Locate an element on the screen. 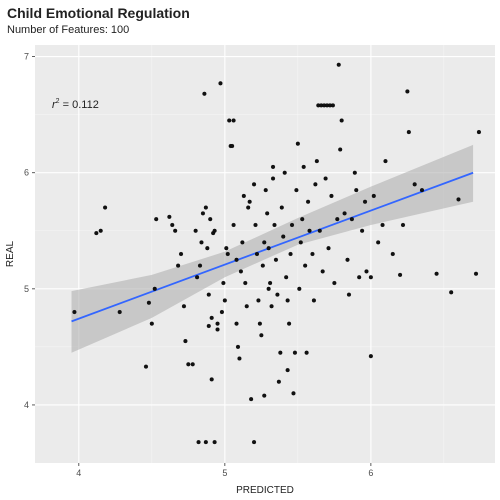  chart-subtitle: Number of Features: 100 is located at coordinates (68, 30).